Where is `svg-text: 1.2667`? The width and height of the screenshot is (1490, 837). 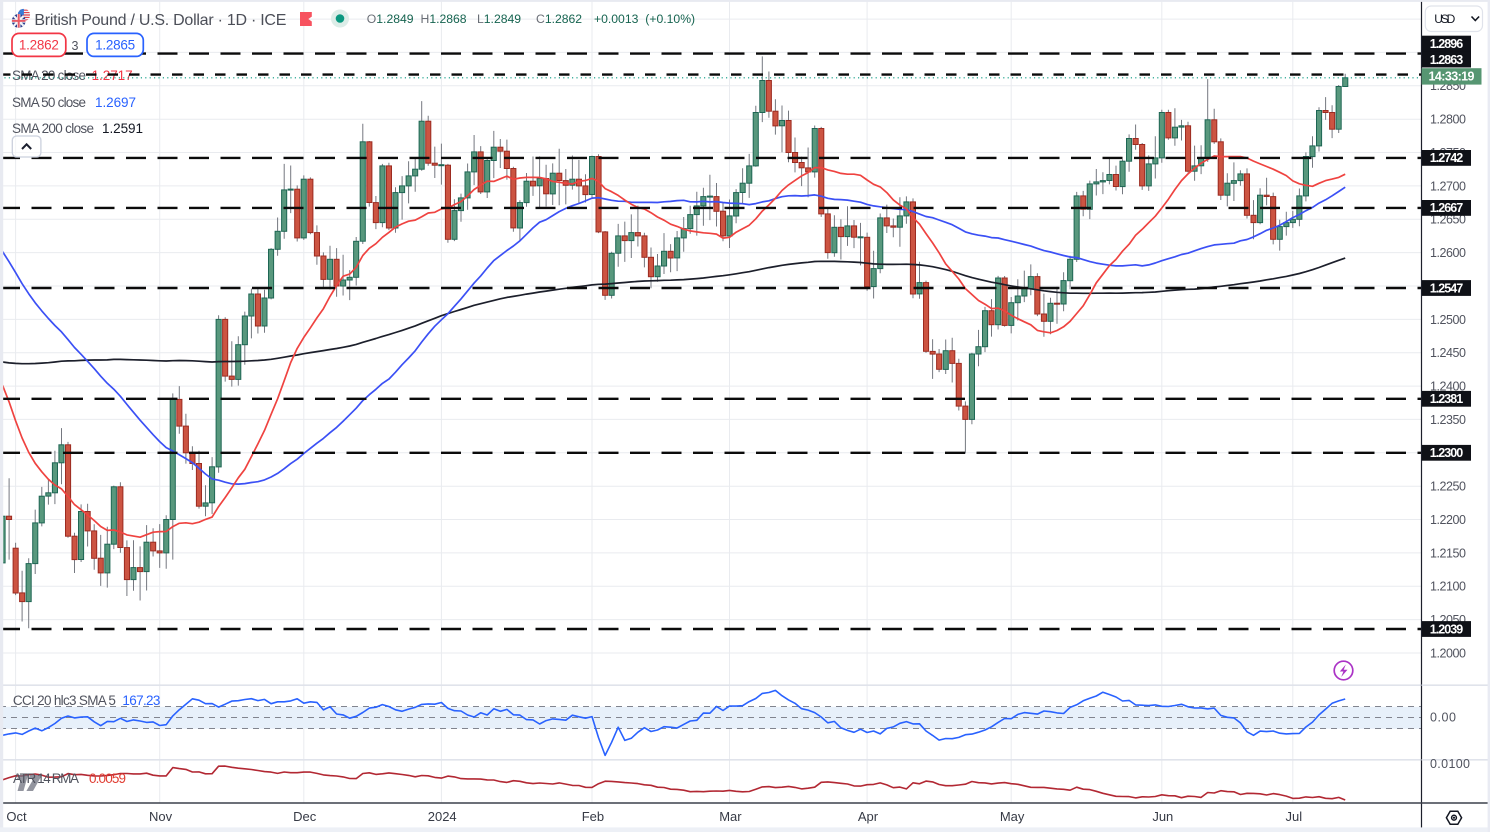
svg-text: 1.2667 is located at coordinates (1447, 208).